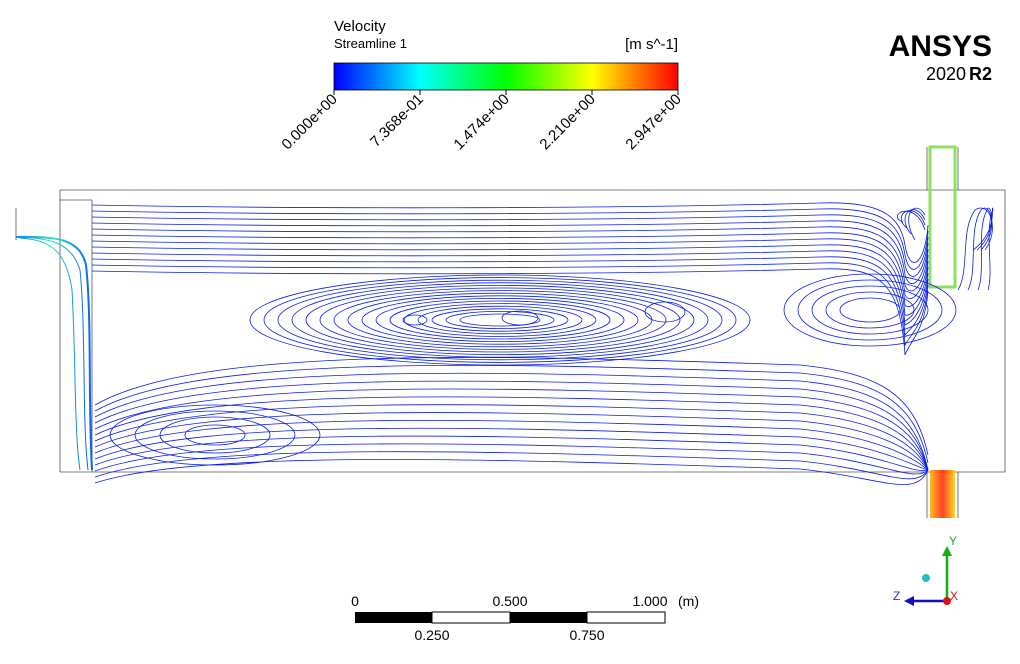 Image resolution: width=1020 pixels, height=664 pixels. Describe the element at coordinates (946, 74) in the screenshot. I see `logo-version: 2020` at that location.